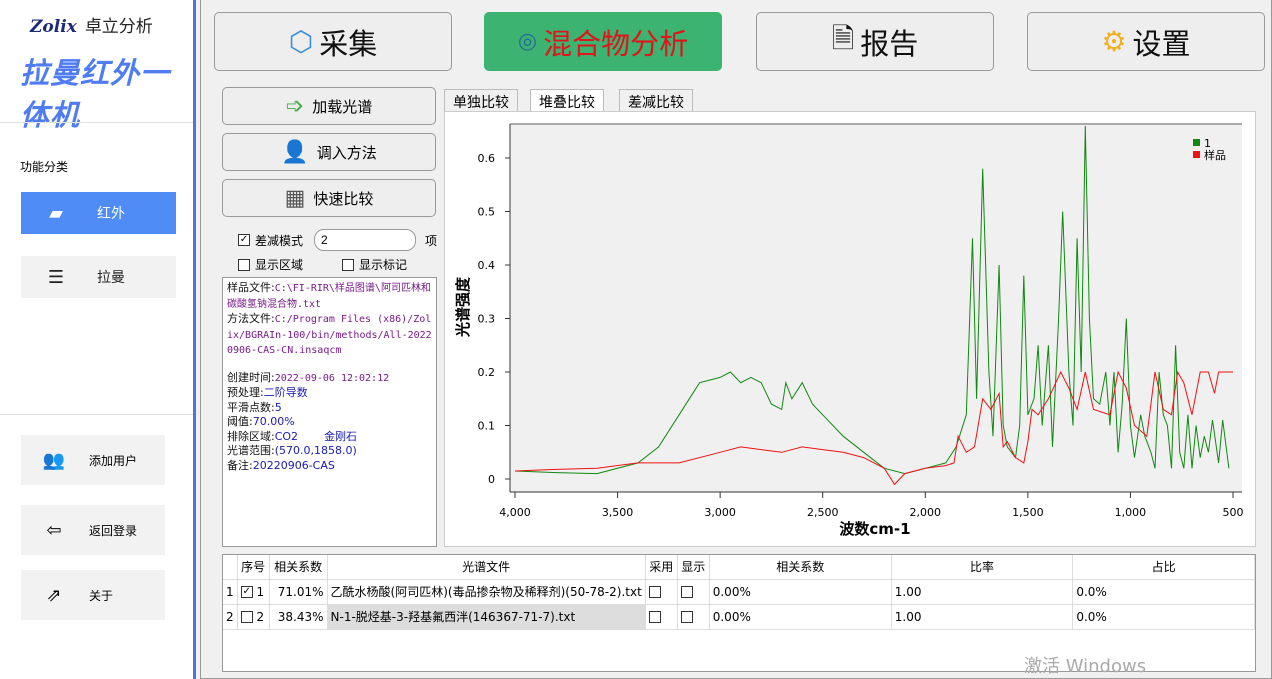  I want to click on windows-watermark: 激活 Windows, so click(1085, 666).